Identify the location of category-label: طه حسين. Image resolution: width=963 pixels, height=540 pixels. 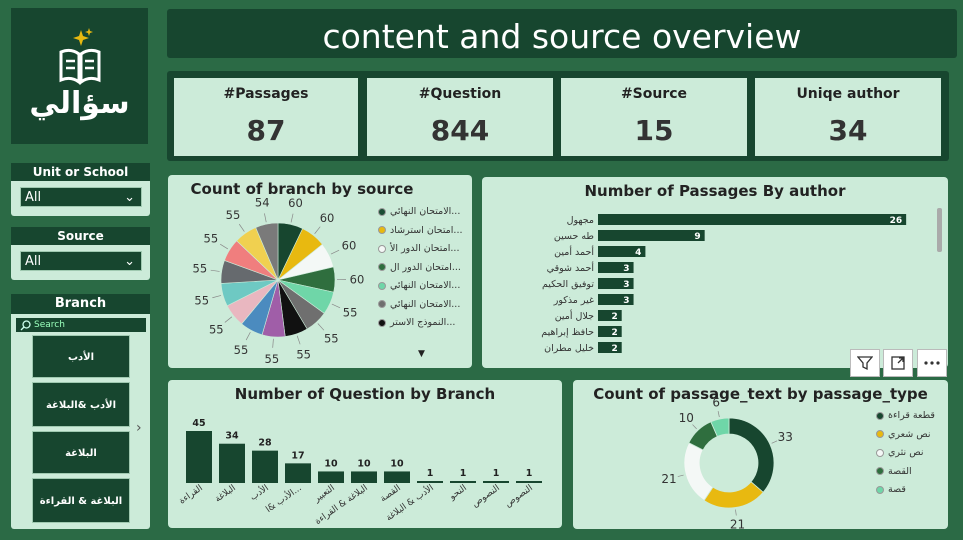
(574, 236).